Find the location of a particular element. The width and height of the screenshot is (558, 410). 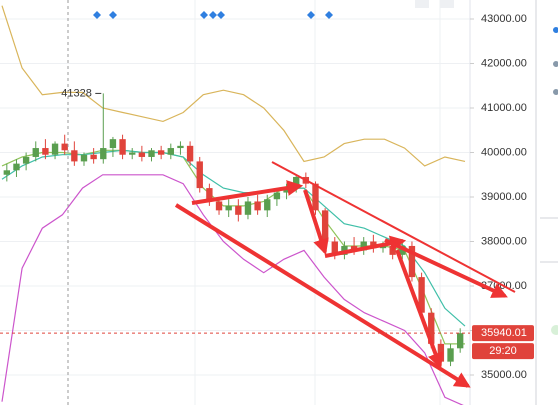

countdown: 29:20 is located at coordinates (503, 351).